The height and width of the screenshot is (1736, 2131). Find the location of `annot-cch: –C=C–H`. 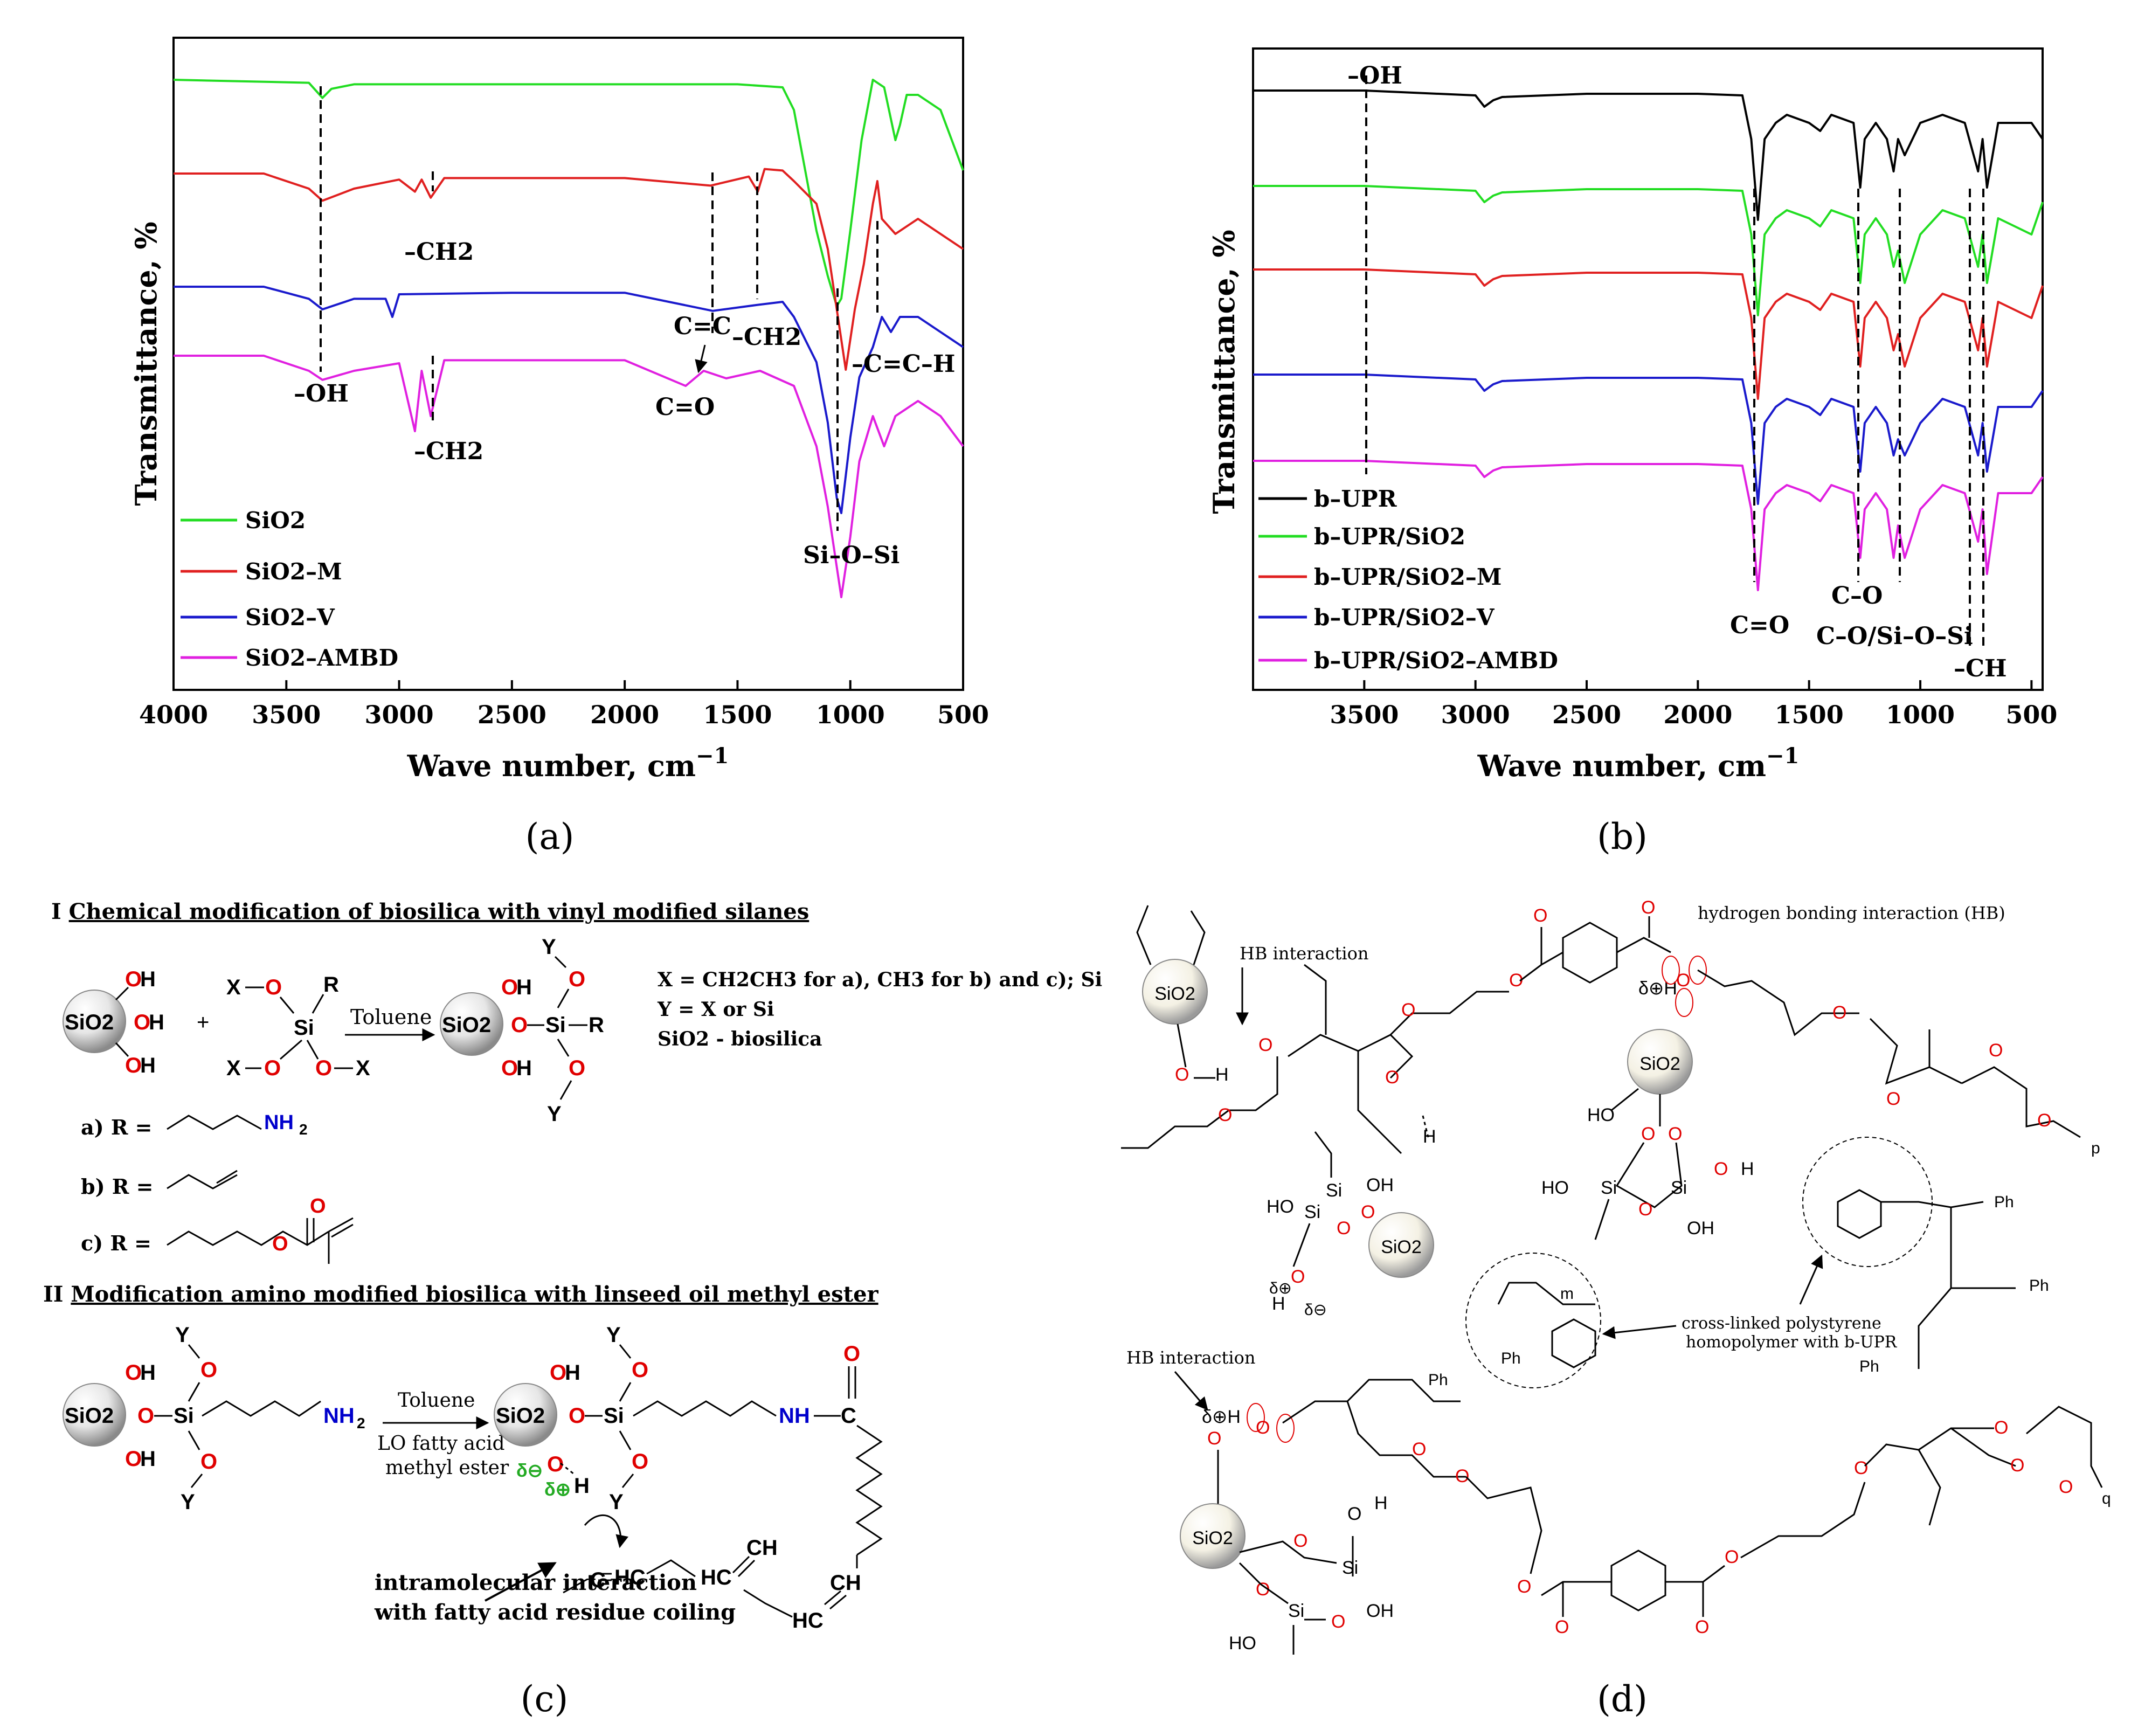

annot-cch: –C=C–H is located at coordinates (904, 364).